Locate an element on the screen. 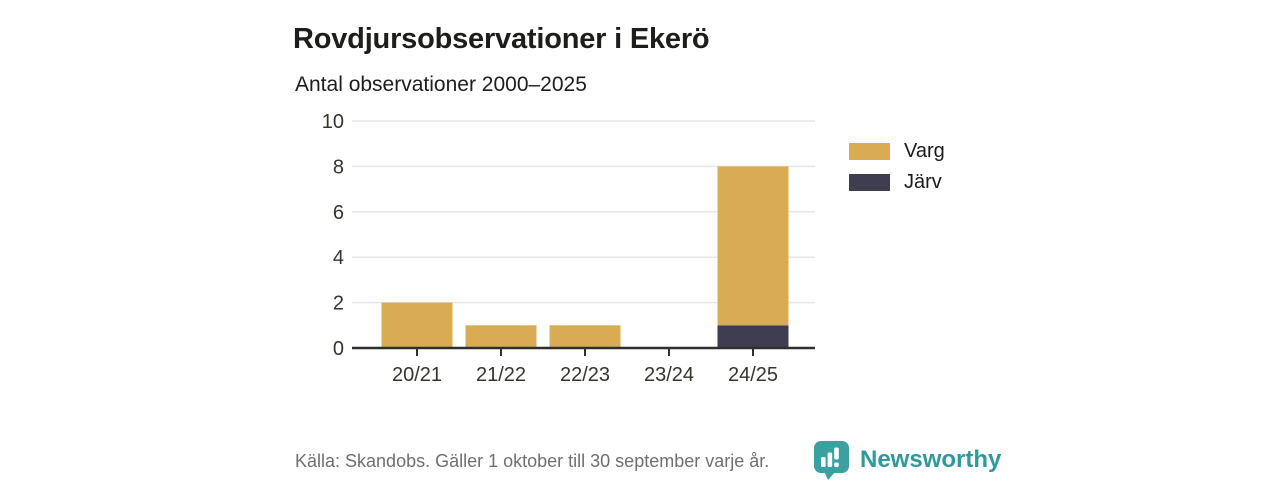  newsworthy-brand: Newsworthy is located at coordinates (907, 460).